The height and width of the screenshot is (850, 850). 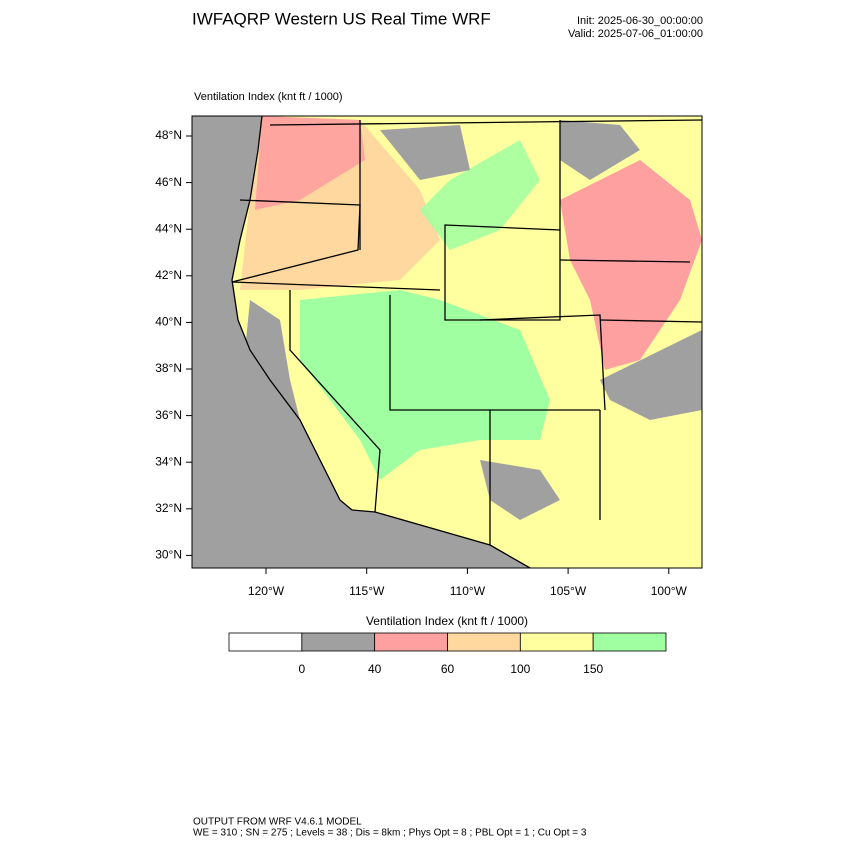 I want to click on colorbar: 0 40 60 100 150, so click(x=447, y=654).